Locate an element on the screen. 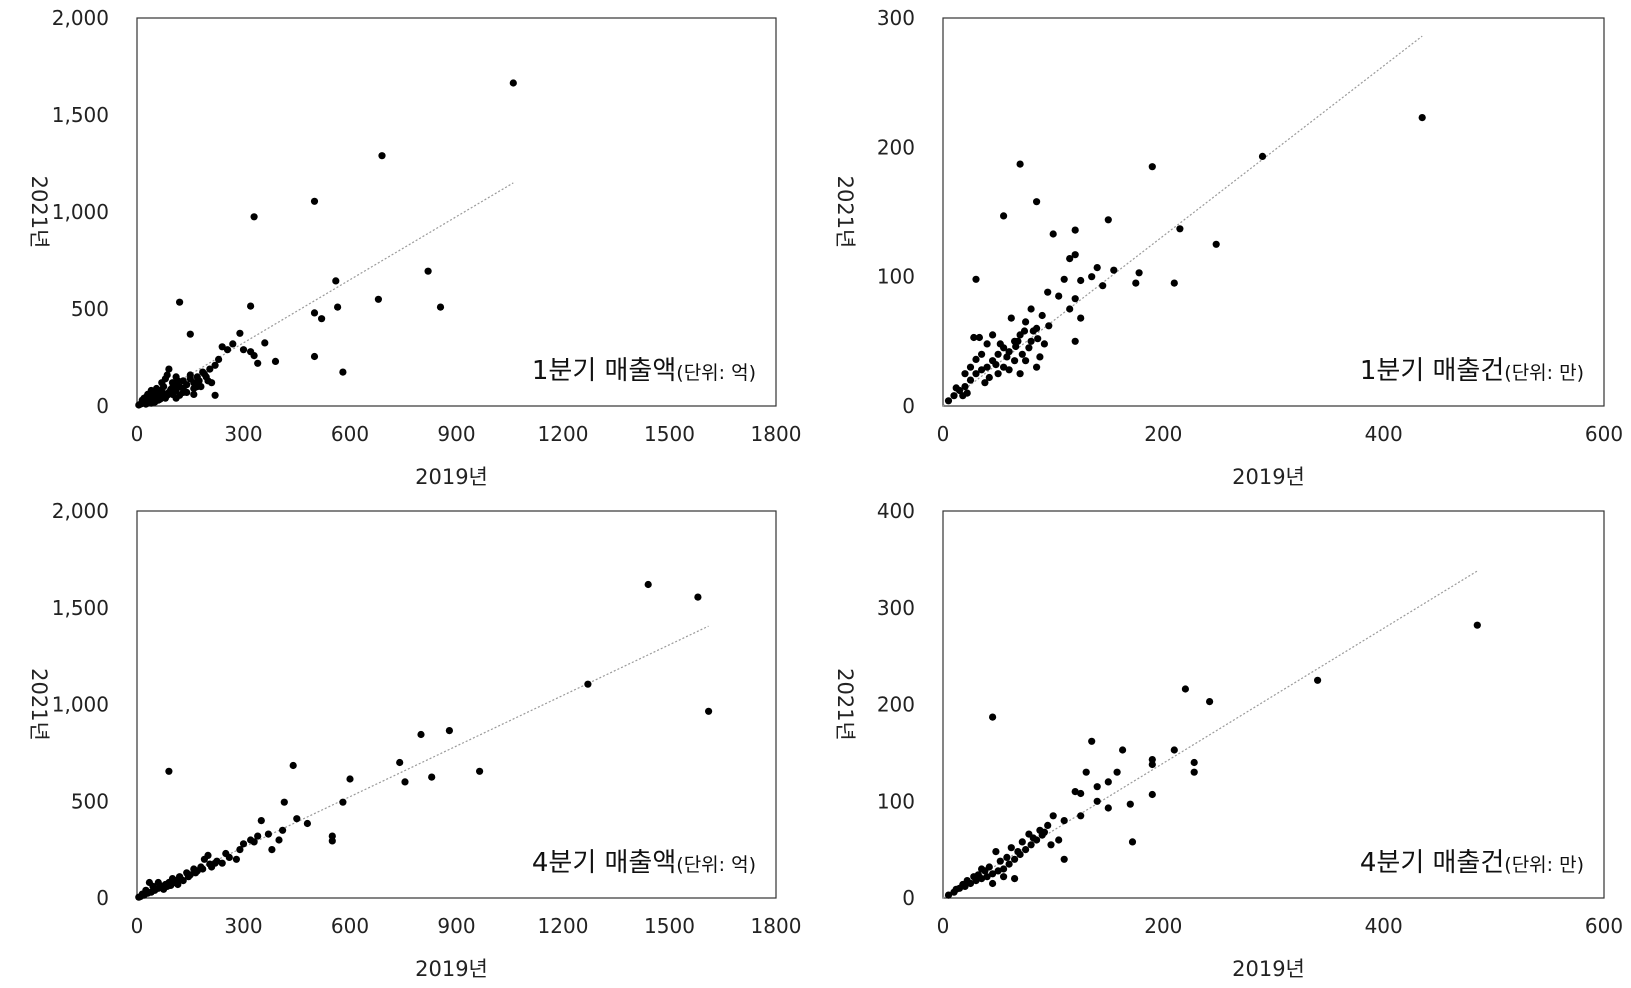 The image size is (1631, 988). x-tick-label: 400 is located at coordinates (1384, 926).